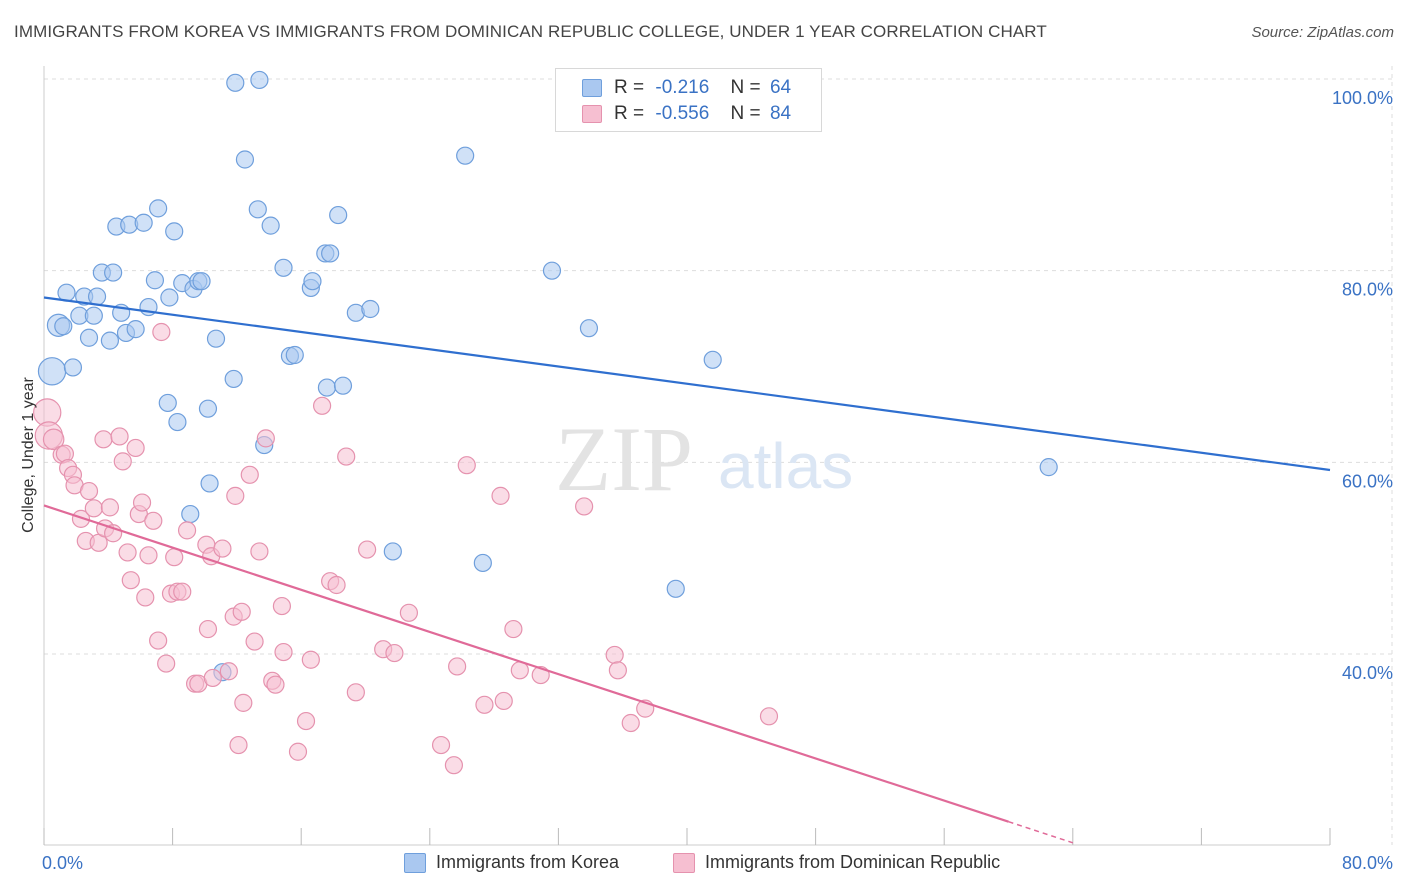 This screenshot has width=1406, height=892. Describe the element at coordinates (415, 863) in the screenshot. I see `korea-legend-swatch` at that location.